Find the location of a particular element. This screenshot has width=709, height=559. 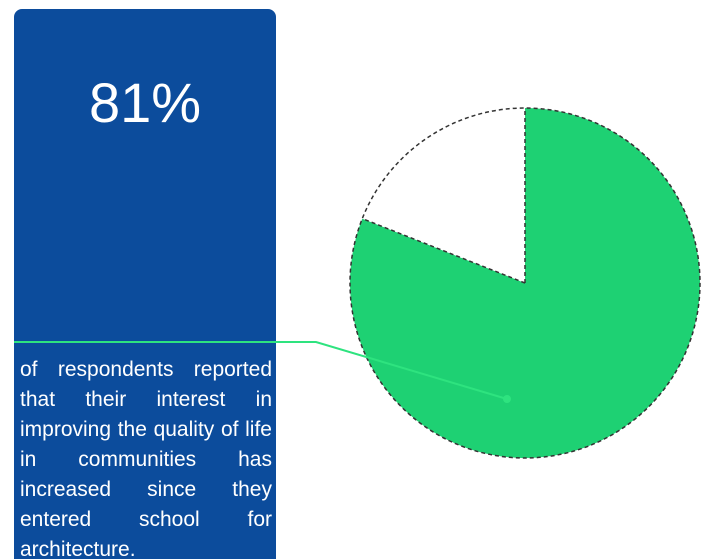

pie-slice-other is located at coordinates (443, 195).